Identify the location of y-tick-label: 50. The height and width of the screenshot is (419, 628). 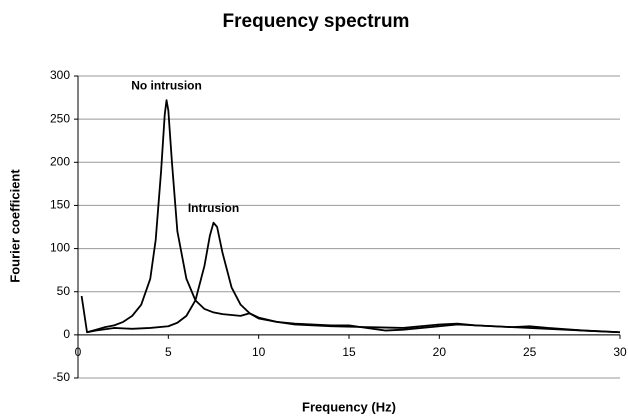
(64, 291).